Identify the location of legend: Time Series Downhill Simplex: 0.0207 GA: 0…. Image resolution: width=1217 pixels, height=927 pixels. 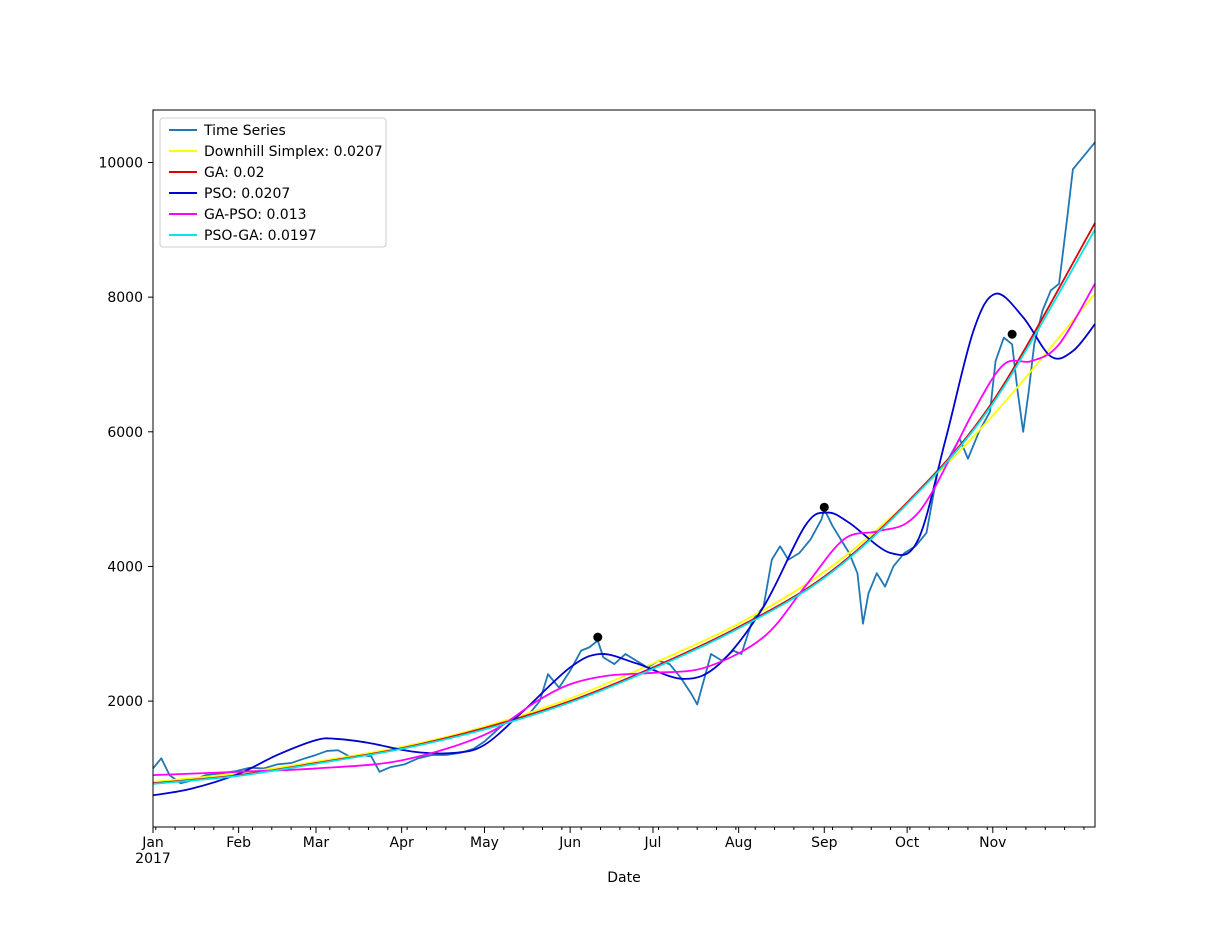
(273, 182).